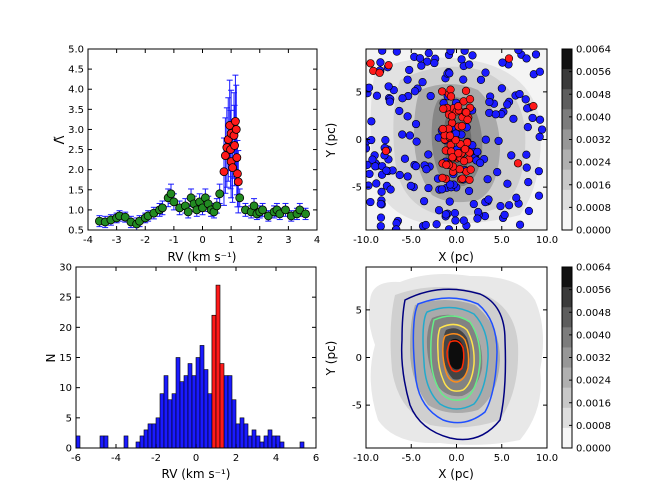 The image size is (664, 498). I want to click on tl-data, so click(202, 152).